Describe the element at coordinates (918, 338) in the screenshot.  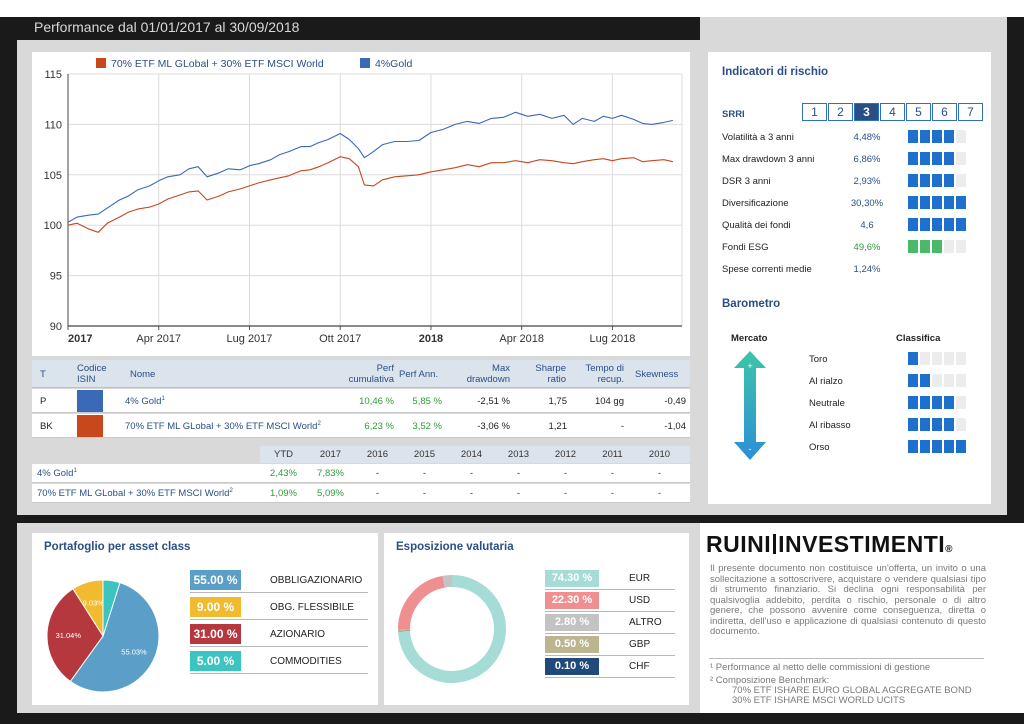
I see `classifica-label: Classifica` at that location.